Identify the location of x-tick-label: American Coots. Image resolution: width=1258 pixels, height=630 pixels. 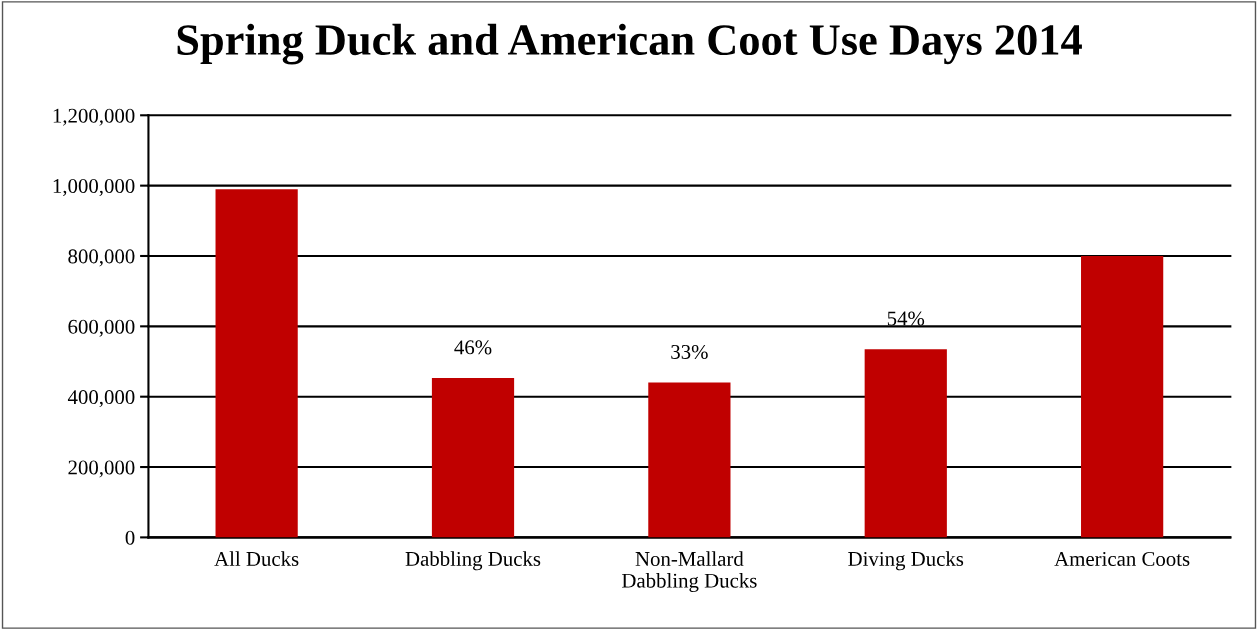
(1122, 558).